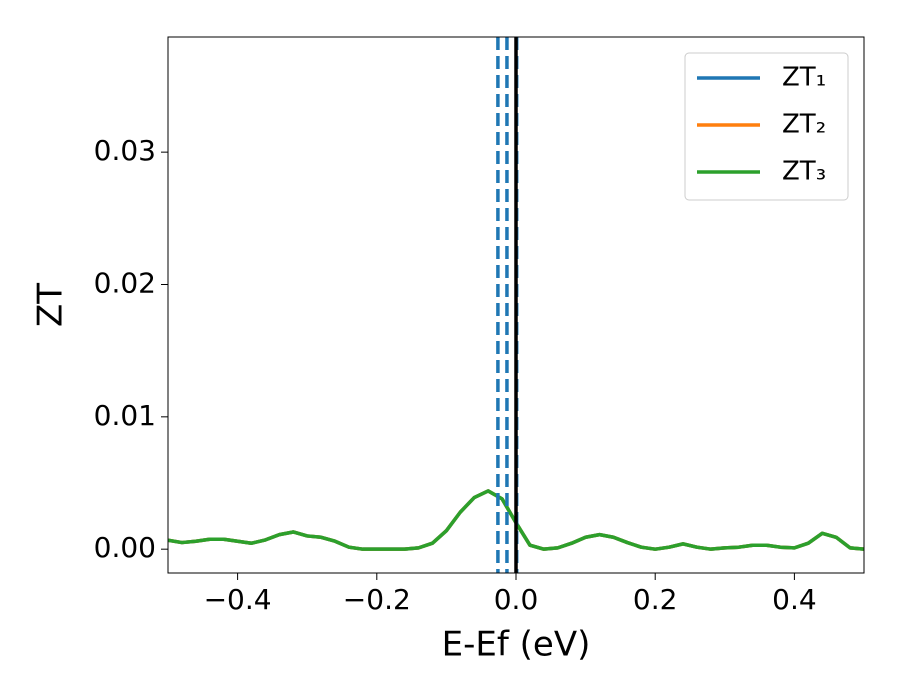  What do you see at coordinates (125, 150) in the screenshot?
I see `y-tick-label: 0.03` at bounding box center [125, 150].